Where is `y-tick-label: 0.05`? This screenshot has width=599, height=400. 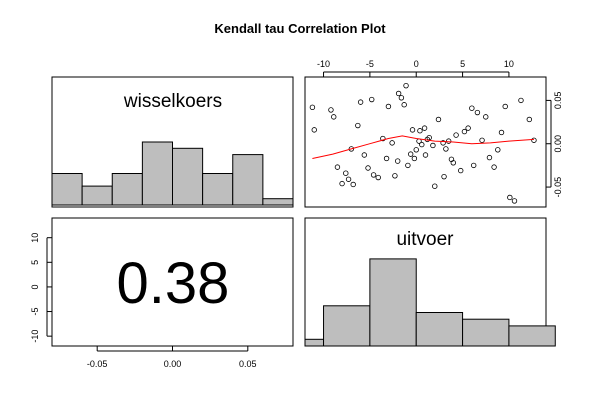 y-tick-label: 0.05 is located at coordinates (558, 101).